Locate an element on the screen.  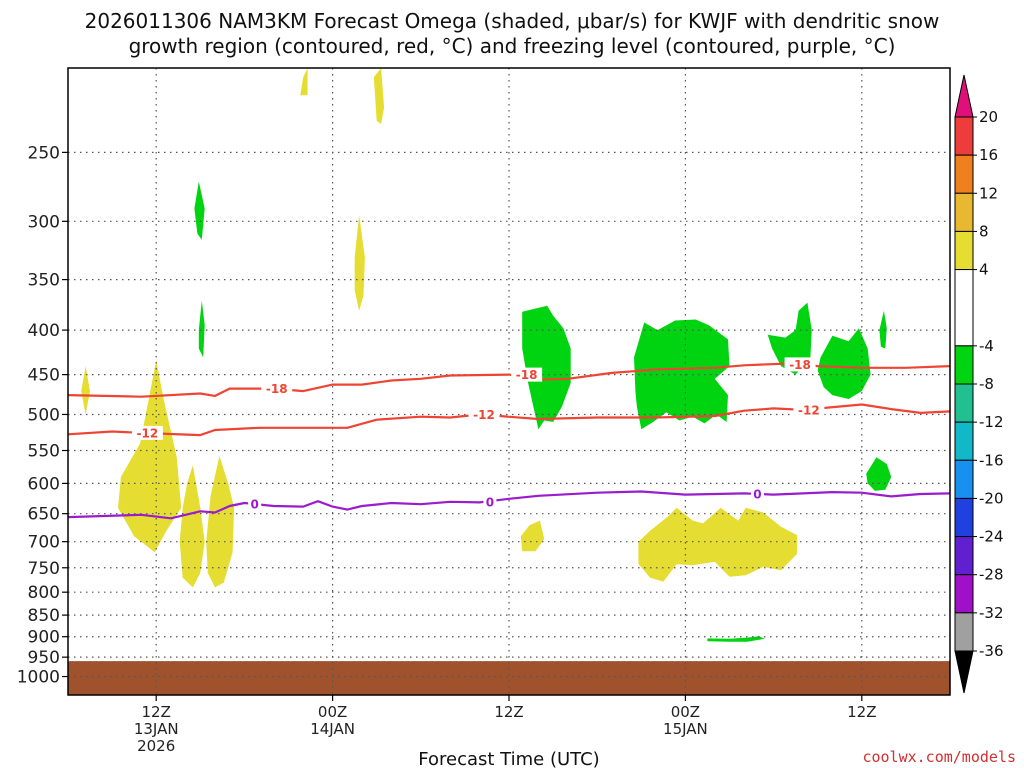
colorbar-swatch--36-to--32 is located at coordinates (964, 632).